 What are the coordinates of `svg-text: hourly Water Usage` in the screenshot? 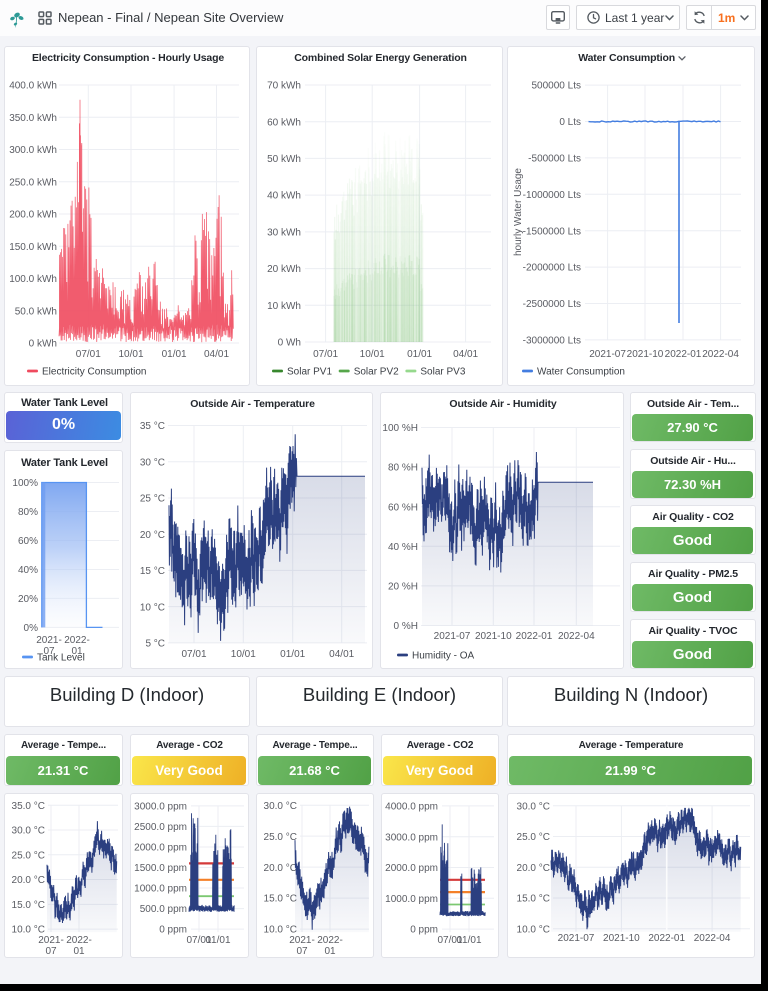 It's located at (518, 212).